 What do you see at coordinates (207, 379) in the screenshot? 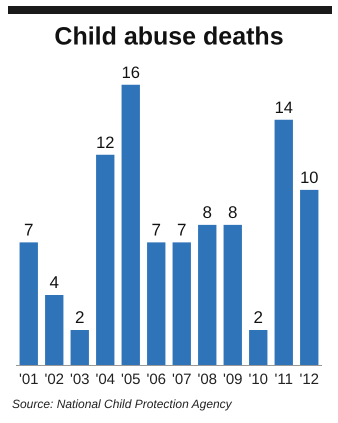
I see `x-tick-label: '08` at bounding box center [207, 379].